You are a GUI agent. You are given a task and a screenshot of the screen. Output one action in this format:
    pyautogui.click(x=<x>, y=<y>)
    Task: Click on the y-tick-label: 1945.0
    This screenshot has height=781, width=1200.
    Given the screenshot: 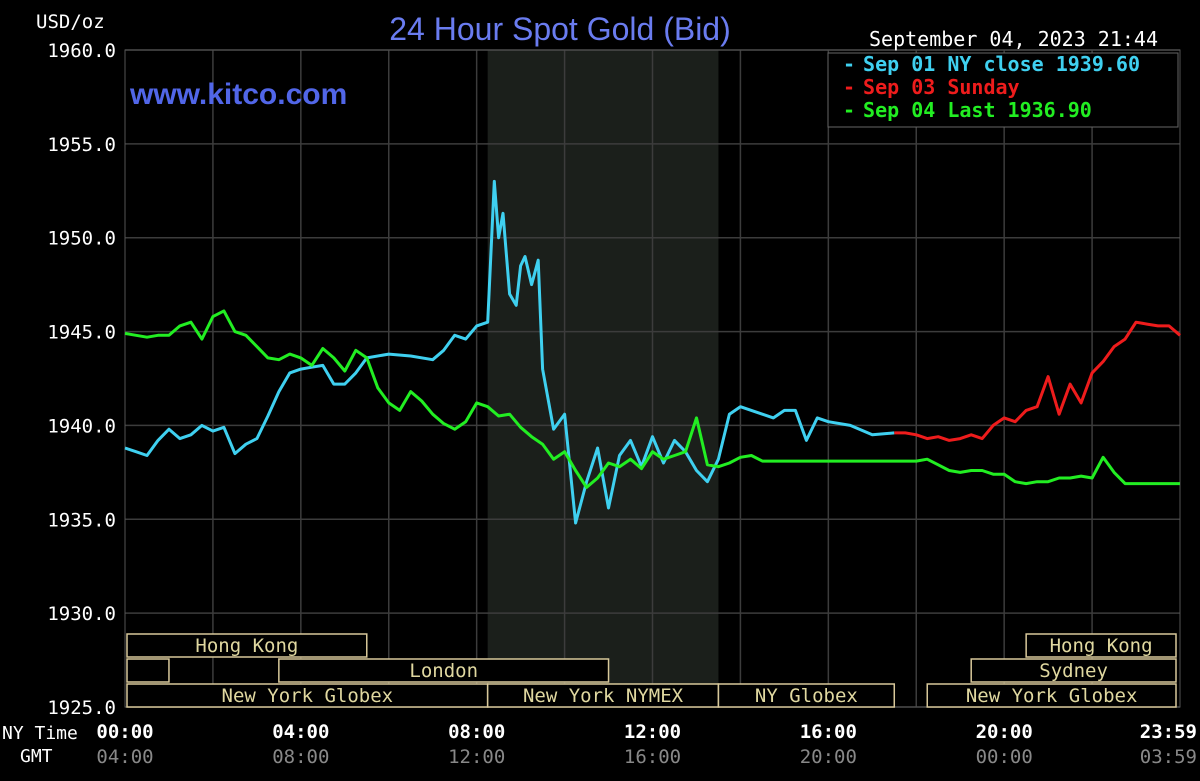 What is the action you would take?
    pyautogui.click(x=81, y=333)
    